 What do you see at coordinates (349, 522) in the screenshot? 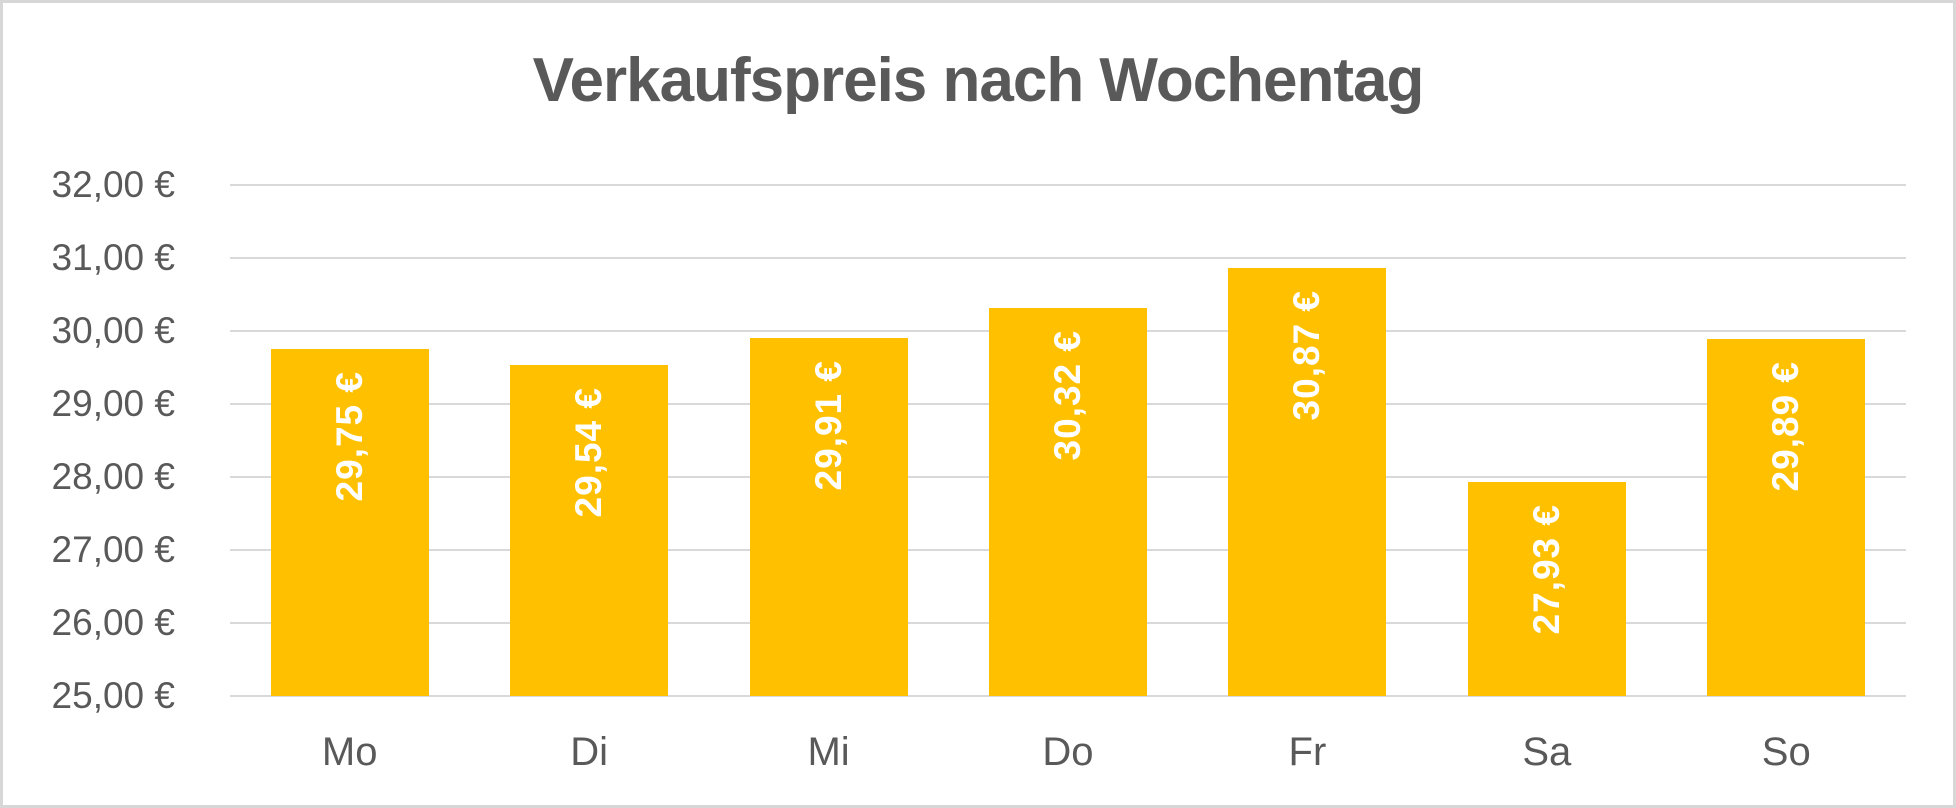
I see `bar-Mo: 29,75 €` at bounding box center [349, 522].